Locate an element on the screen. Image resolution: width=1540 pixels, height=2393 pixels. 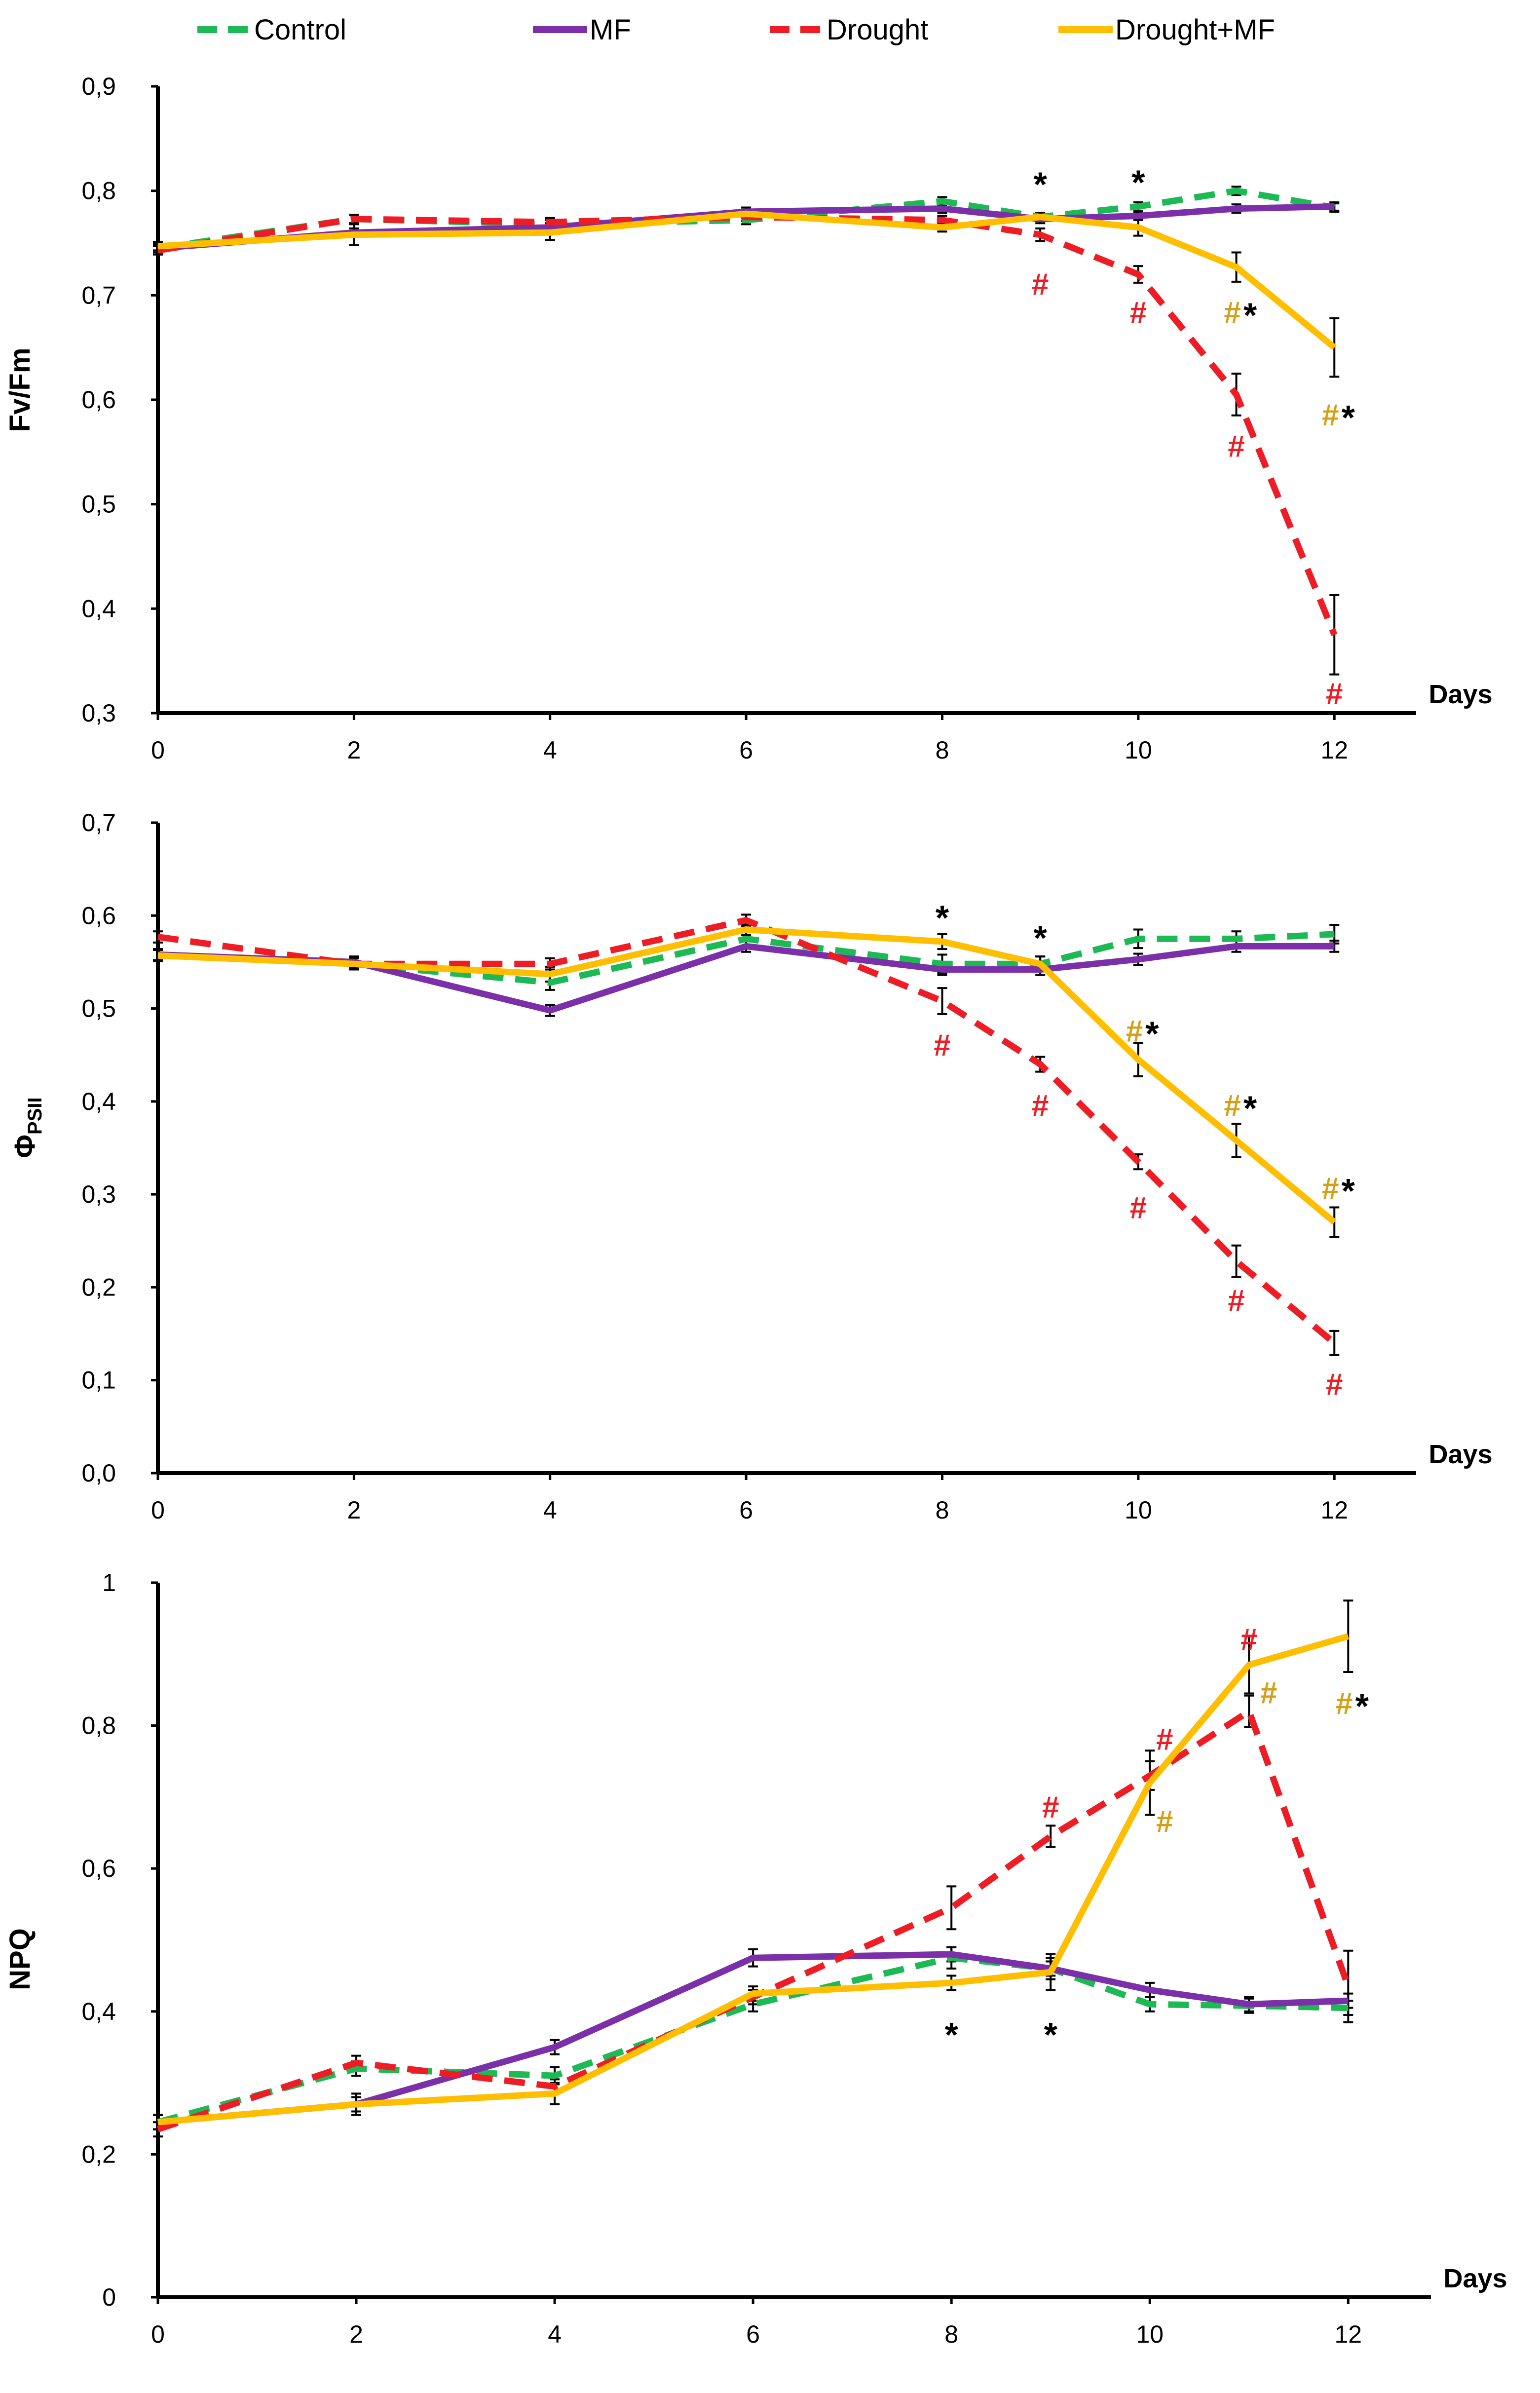
legend-label-control: Control is located at coordinates (300, 30).